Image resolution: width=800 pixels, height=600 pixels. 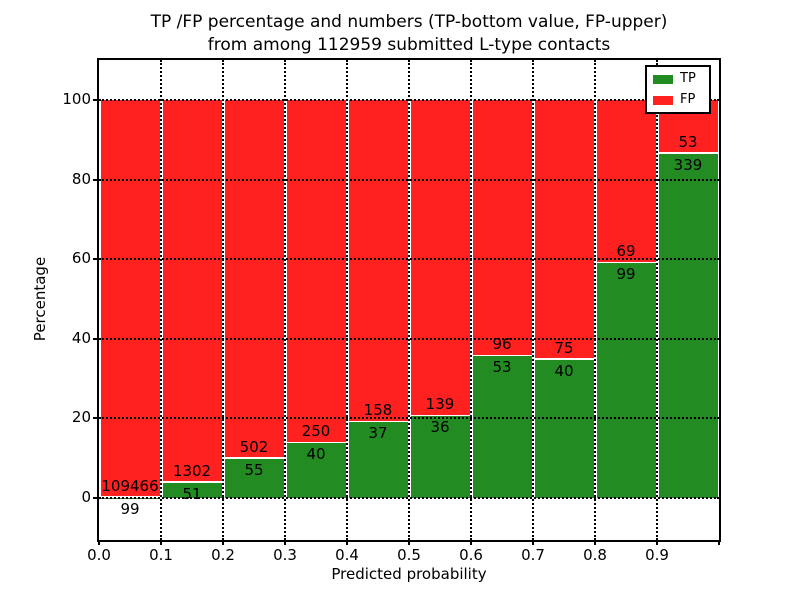 What do you see at coordinates (688, 164) in the screenshot?
I see `bar-count-label-tp: 339` at bounding box center [688, 164].